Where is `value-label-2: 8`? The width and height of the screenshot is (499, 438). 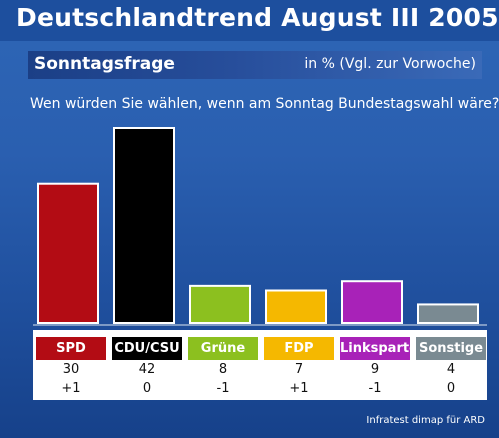 value-label-2: 8 is located at coordinates (223, 369).